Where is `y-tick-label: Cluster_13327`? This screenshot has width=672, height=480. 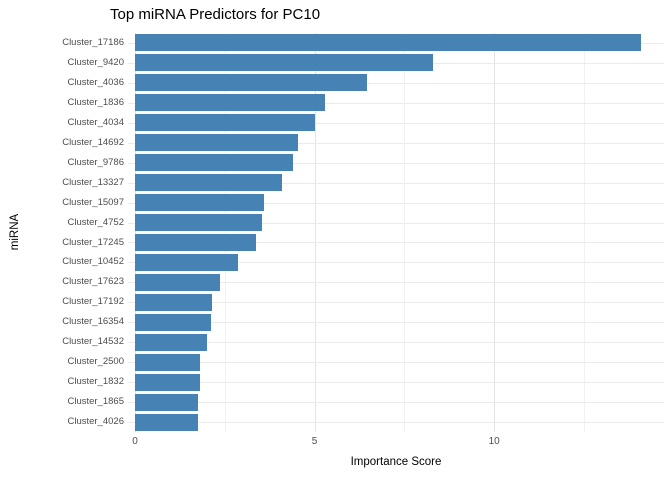 y-tick-label: Cluster_13327 is located at coordinates (93, 182).